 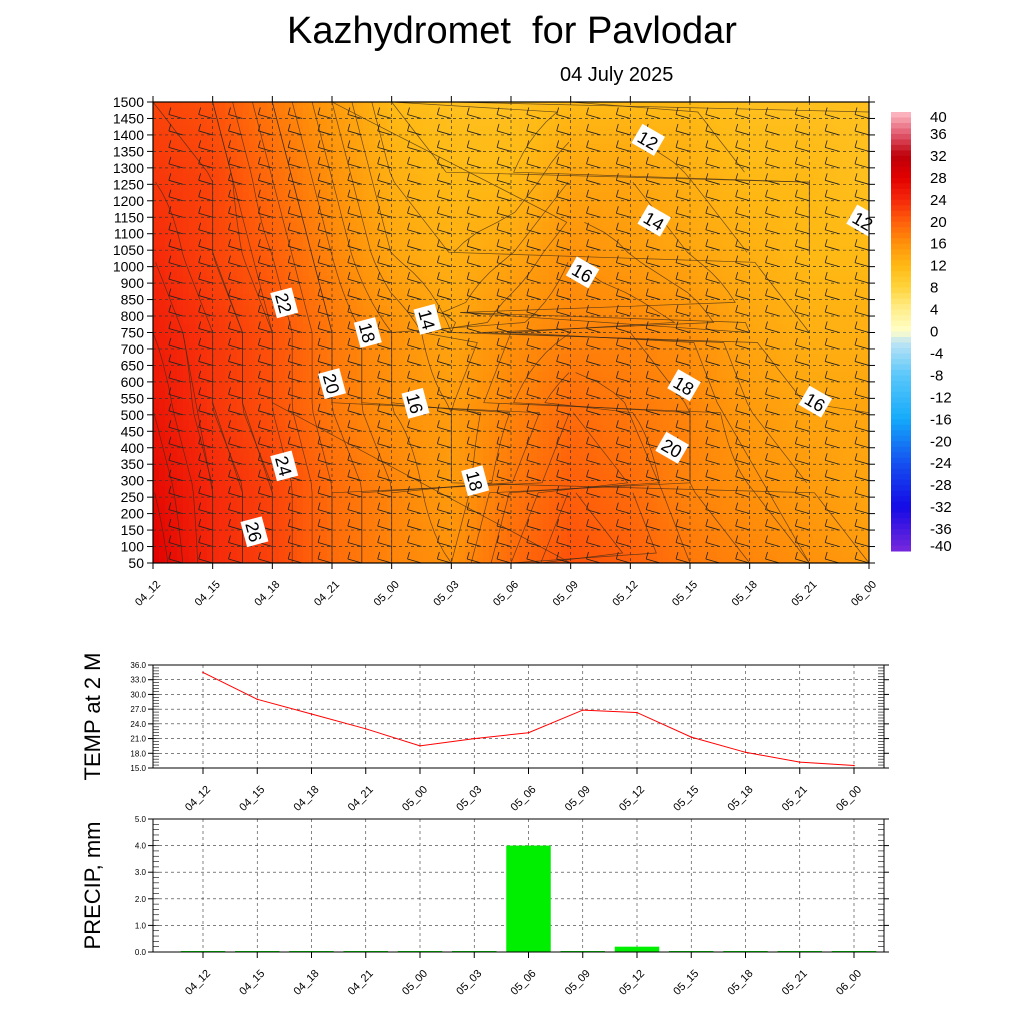 What do you see at coordinates (578, 983) in the screenshot?
I see `x-tick-label: 05_09` at bounding box center [578, 983].